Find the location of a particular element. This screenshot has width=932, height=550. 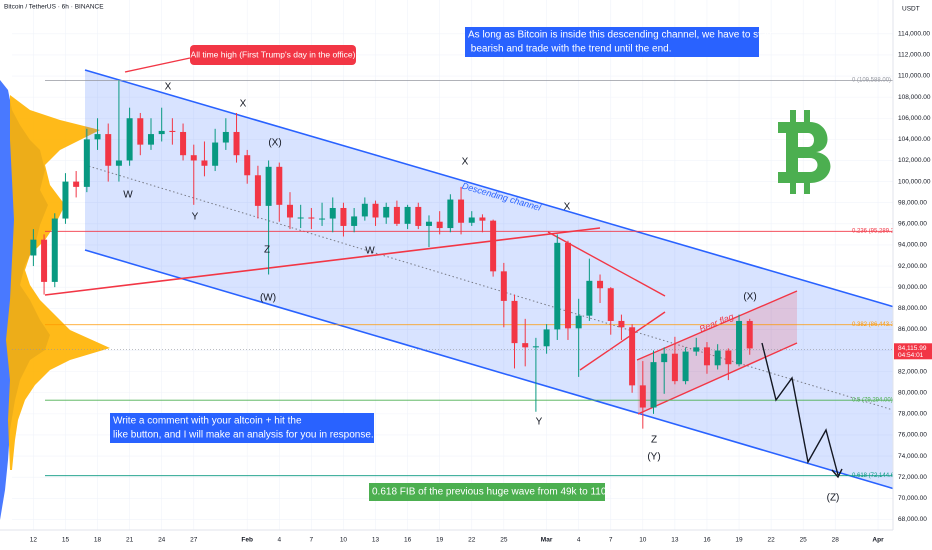

ath-box is located at coordinates (273, 55).